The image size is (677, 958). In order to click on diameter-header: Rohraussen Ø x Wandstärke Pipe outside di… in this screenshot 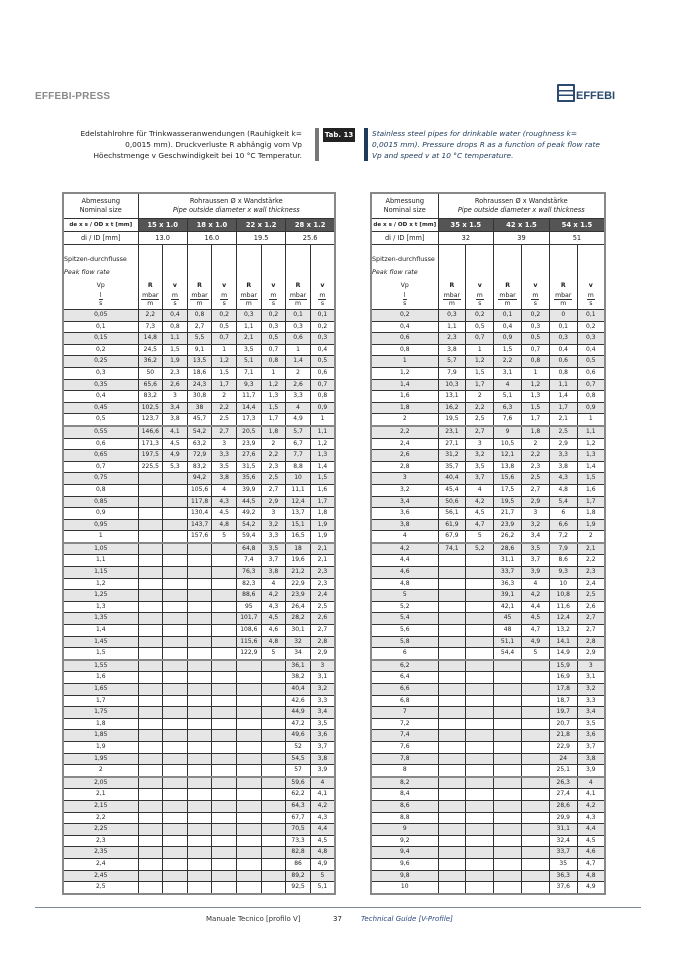, I will do `click(521, 205)`.